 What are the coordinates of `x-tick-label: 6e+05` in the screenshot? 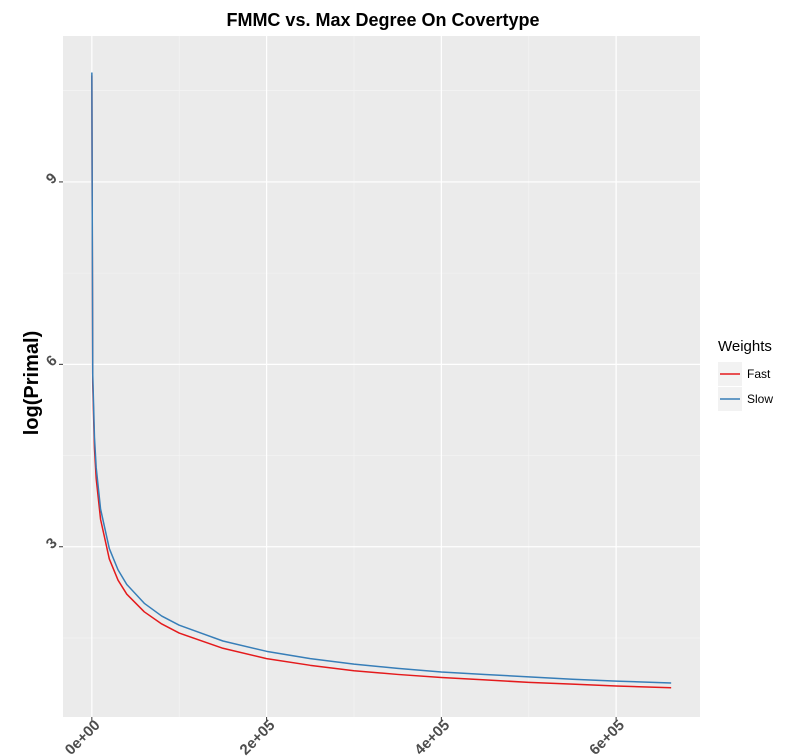 It's located at (607, 736).